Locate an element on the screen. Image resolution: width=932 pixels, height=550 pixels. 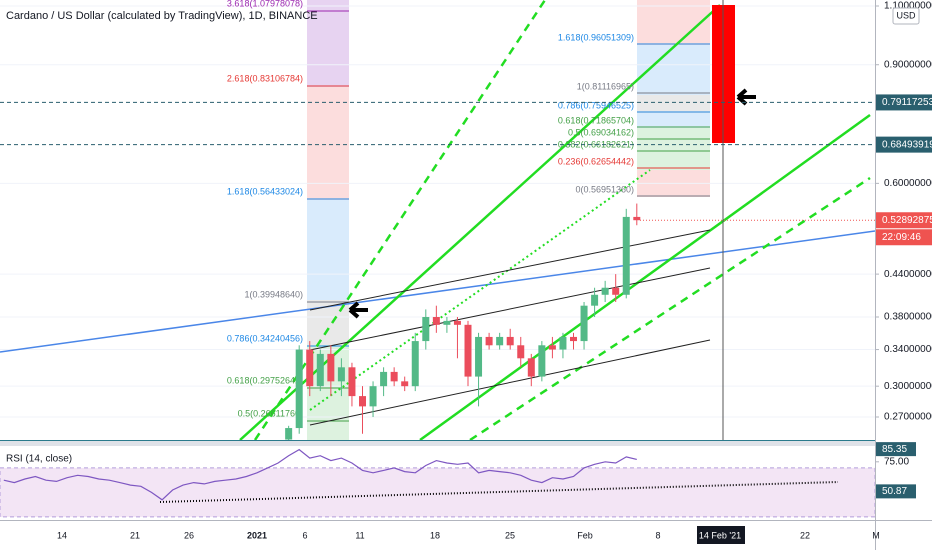
x-tick-label: 11 is located at coordinates (359, 535).